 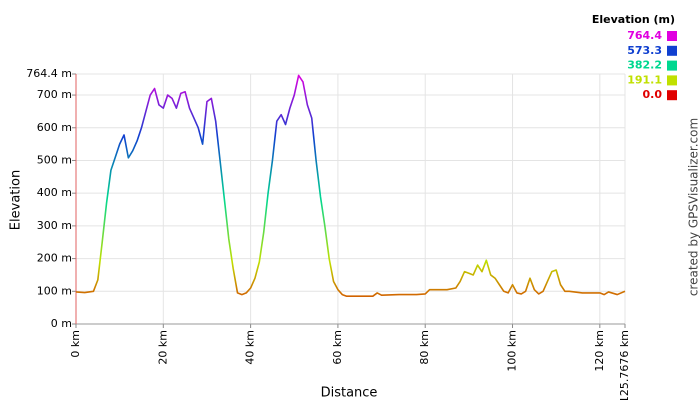 What do you see at coordinates (75, 344) in the screenshot?
I see `x-tick-label: 0 km` at bounding box center [75, 344].